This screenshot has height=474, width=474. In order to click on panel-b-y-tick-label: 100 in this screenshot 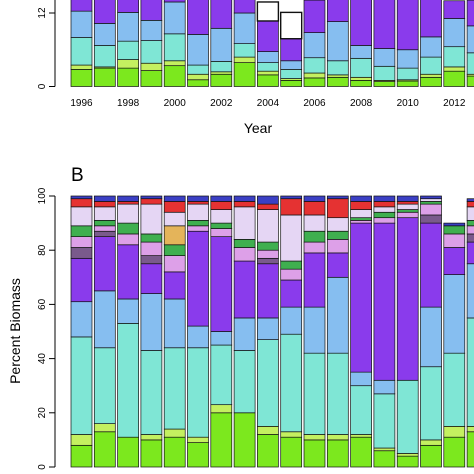, I will do `click(42, 195)`.